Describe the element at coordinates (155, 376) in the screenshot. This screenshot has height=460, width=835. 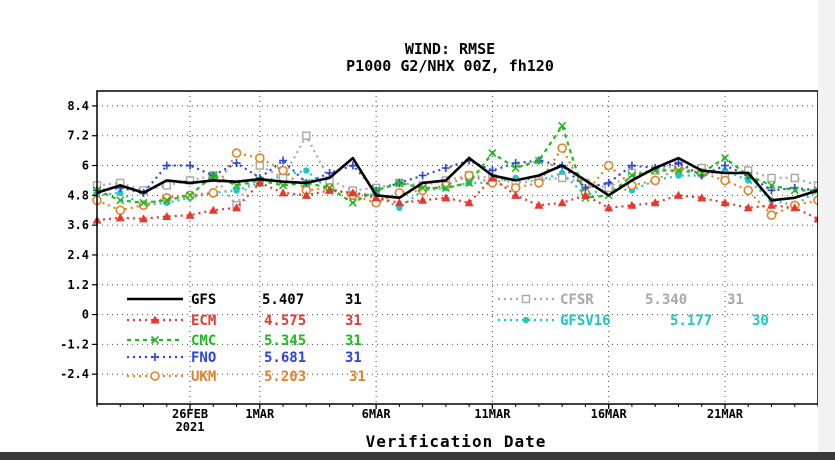
I see `legend-ukm-marker` at that location.